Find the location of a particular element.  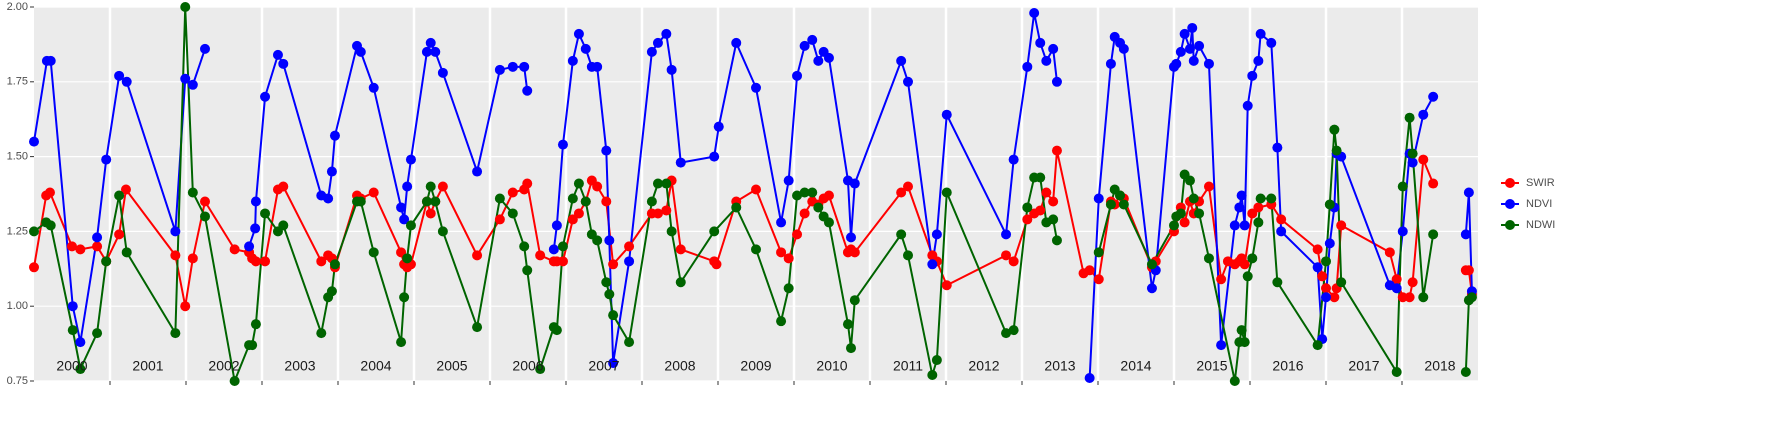

legend-label: NDWI is located at coordinates (1540, 225).